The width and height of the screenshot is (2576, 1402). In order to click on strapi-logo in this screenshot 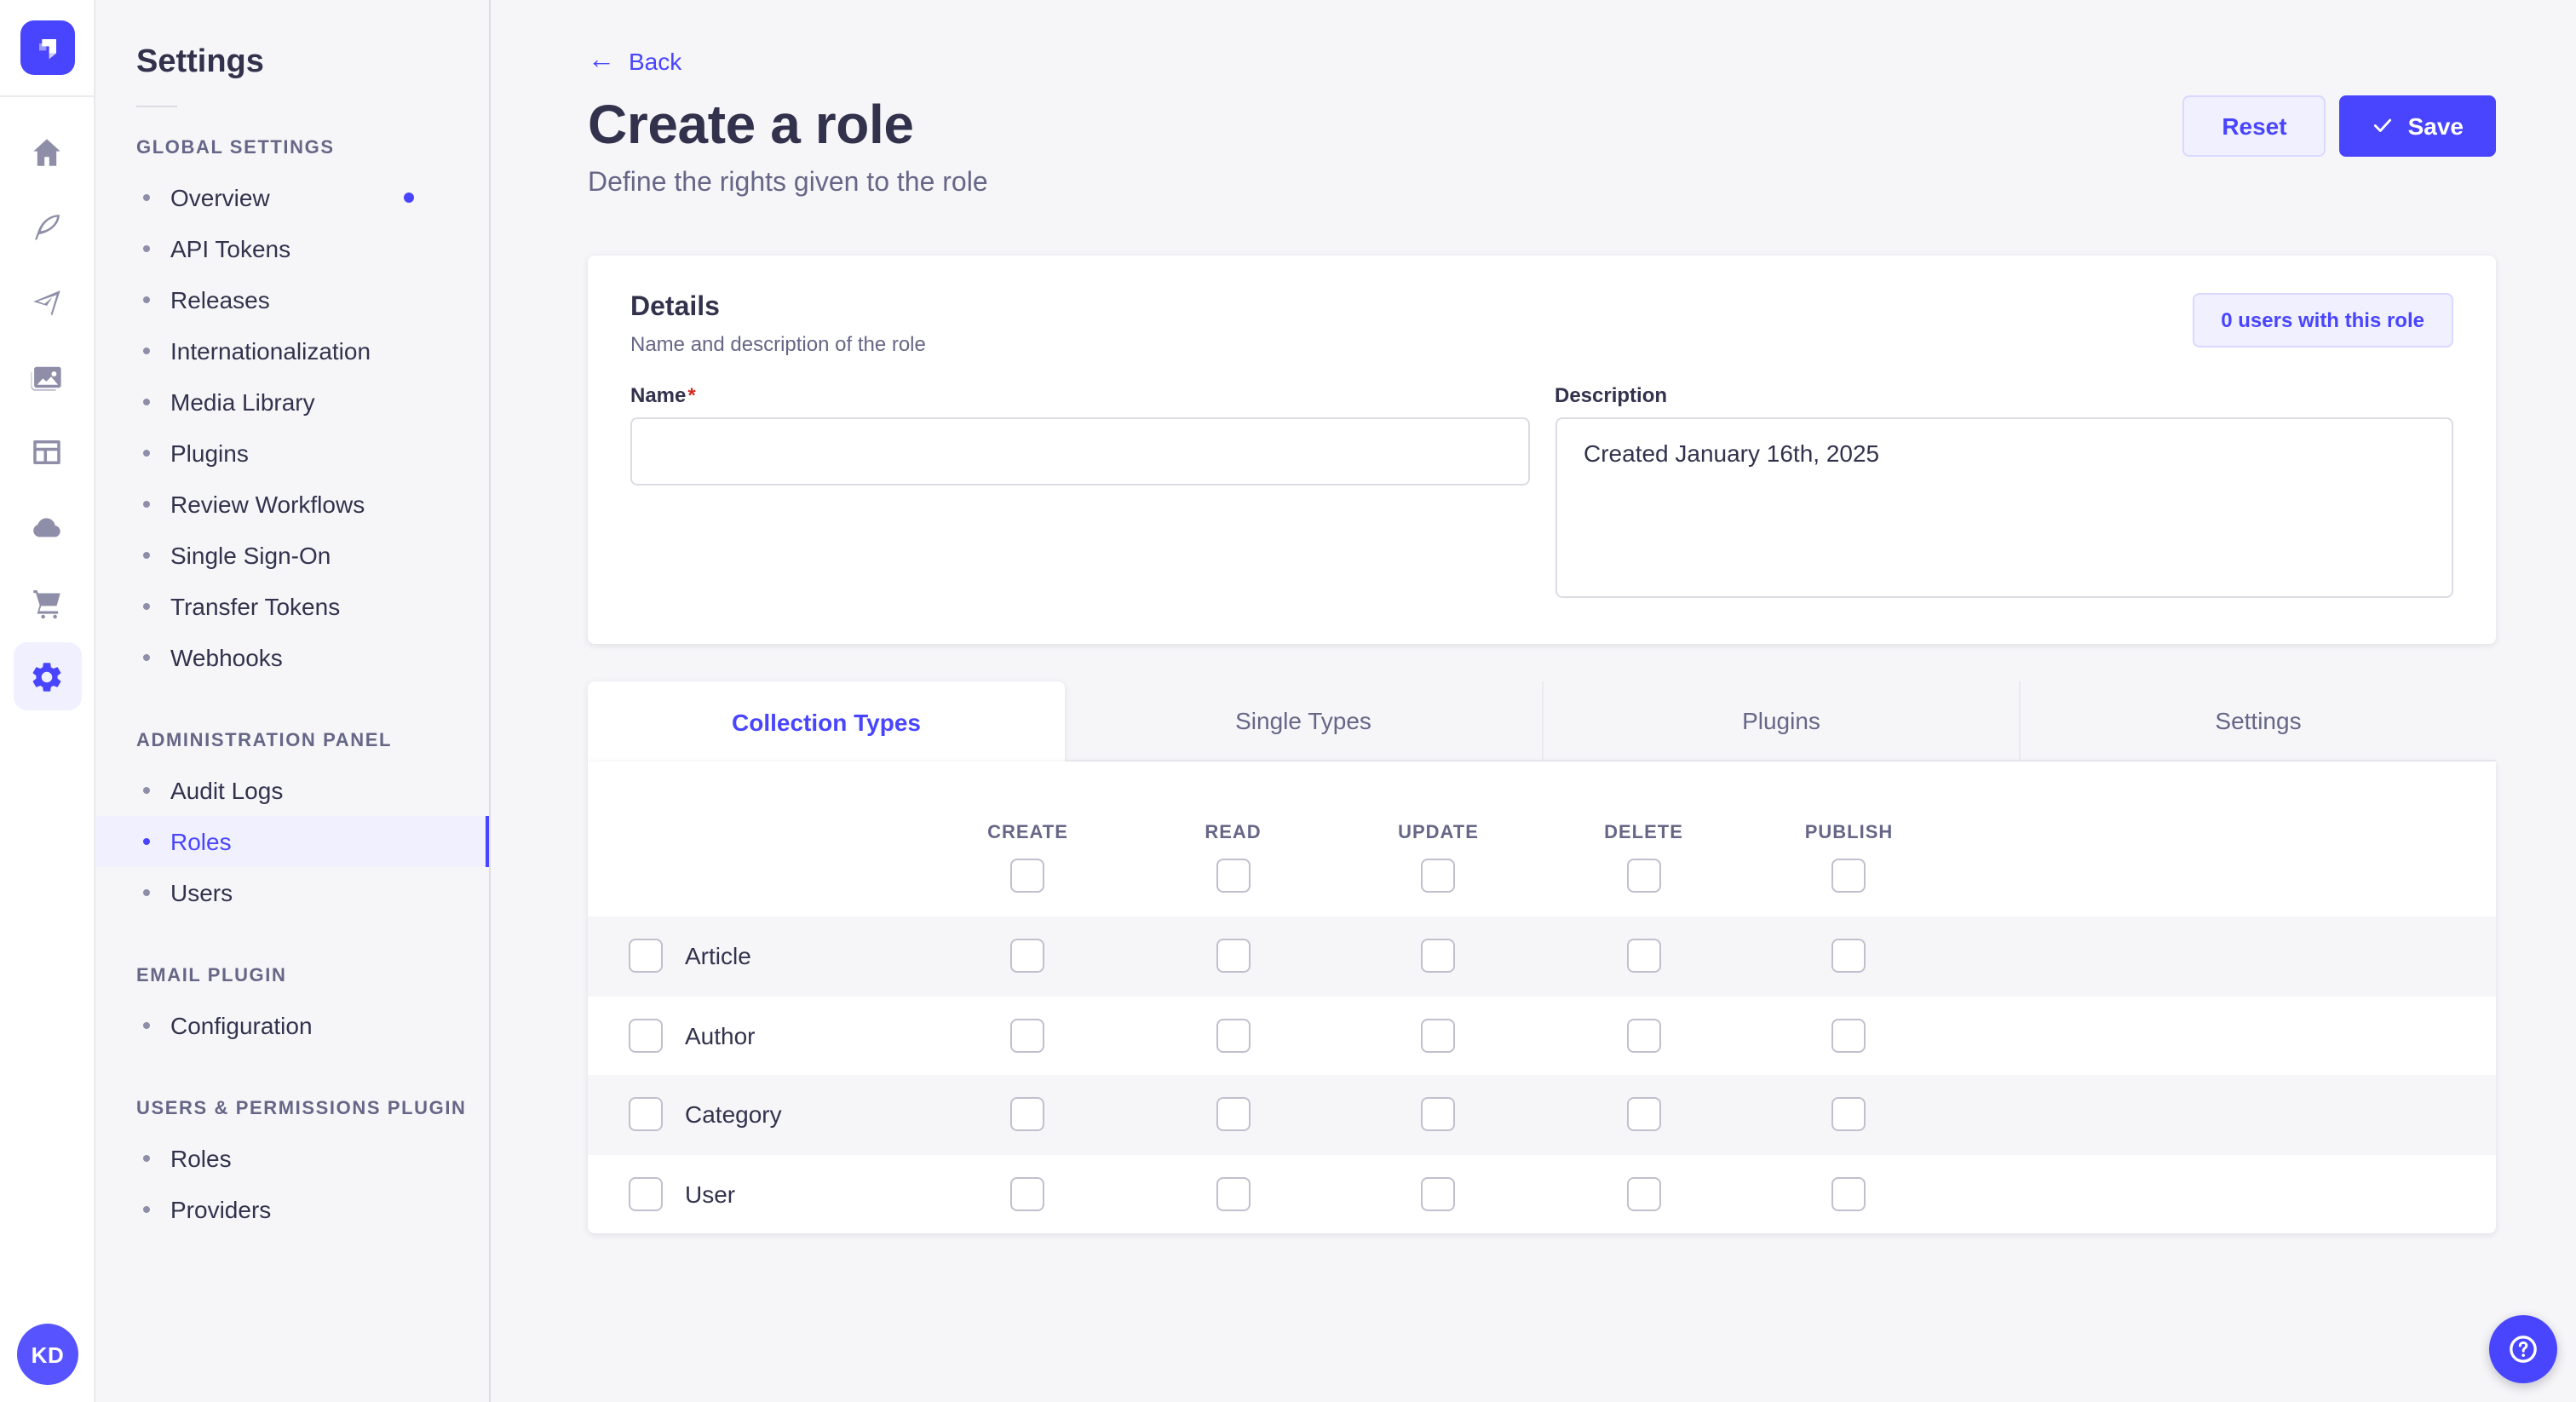, I will do `click(47, 47)`.